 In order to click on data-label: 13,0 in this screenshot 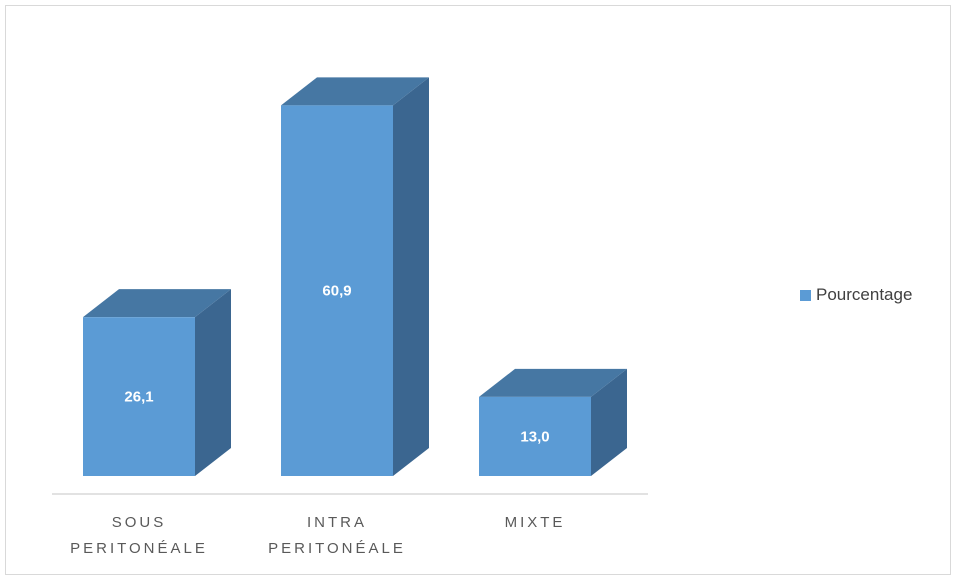, I will do `click(534, 436)`.